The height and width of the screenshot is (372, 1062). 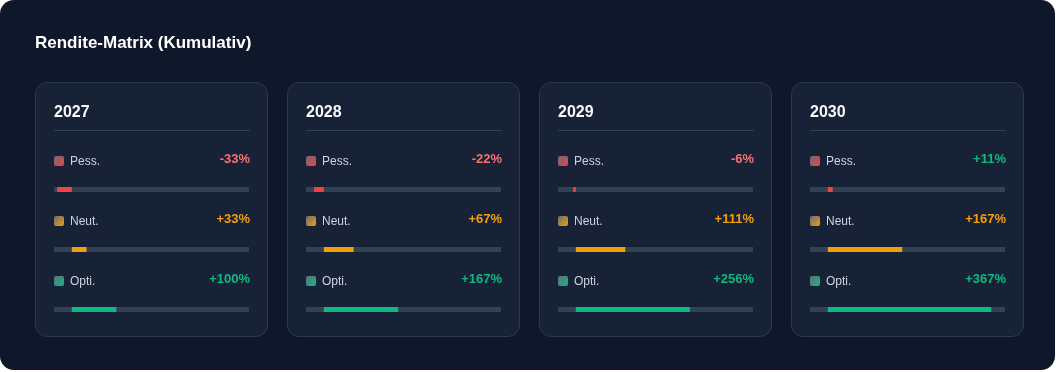 I want to click on data-label: -6%, so click(x=742, y=158).